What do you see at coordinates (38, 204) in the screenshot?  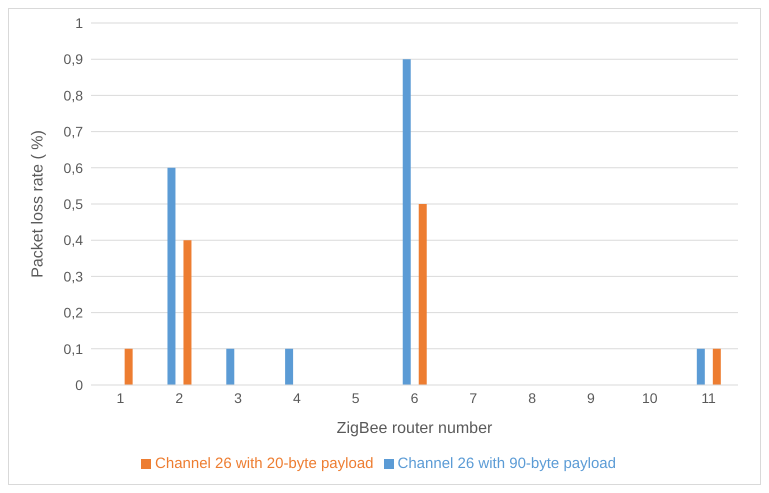 I see `y-axis-title: Packet loss rate ( %)` at bounding box center [38, 204].